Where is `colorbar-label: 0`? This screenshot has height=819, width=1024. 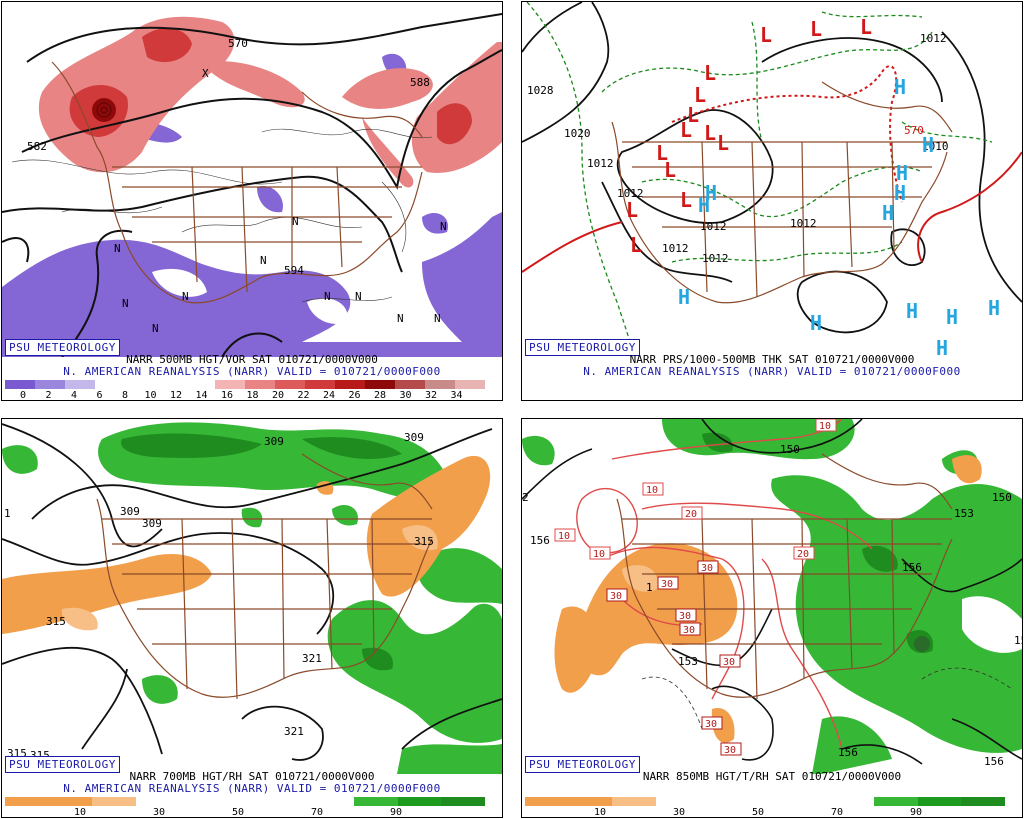 colorbar-label: 0 is located at coordinates (23, 395).